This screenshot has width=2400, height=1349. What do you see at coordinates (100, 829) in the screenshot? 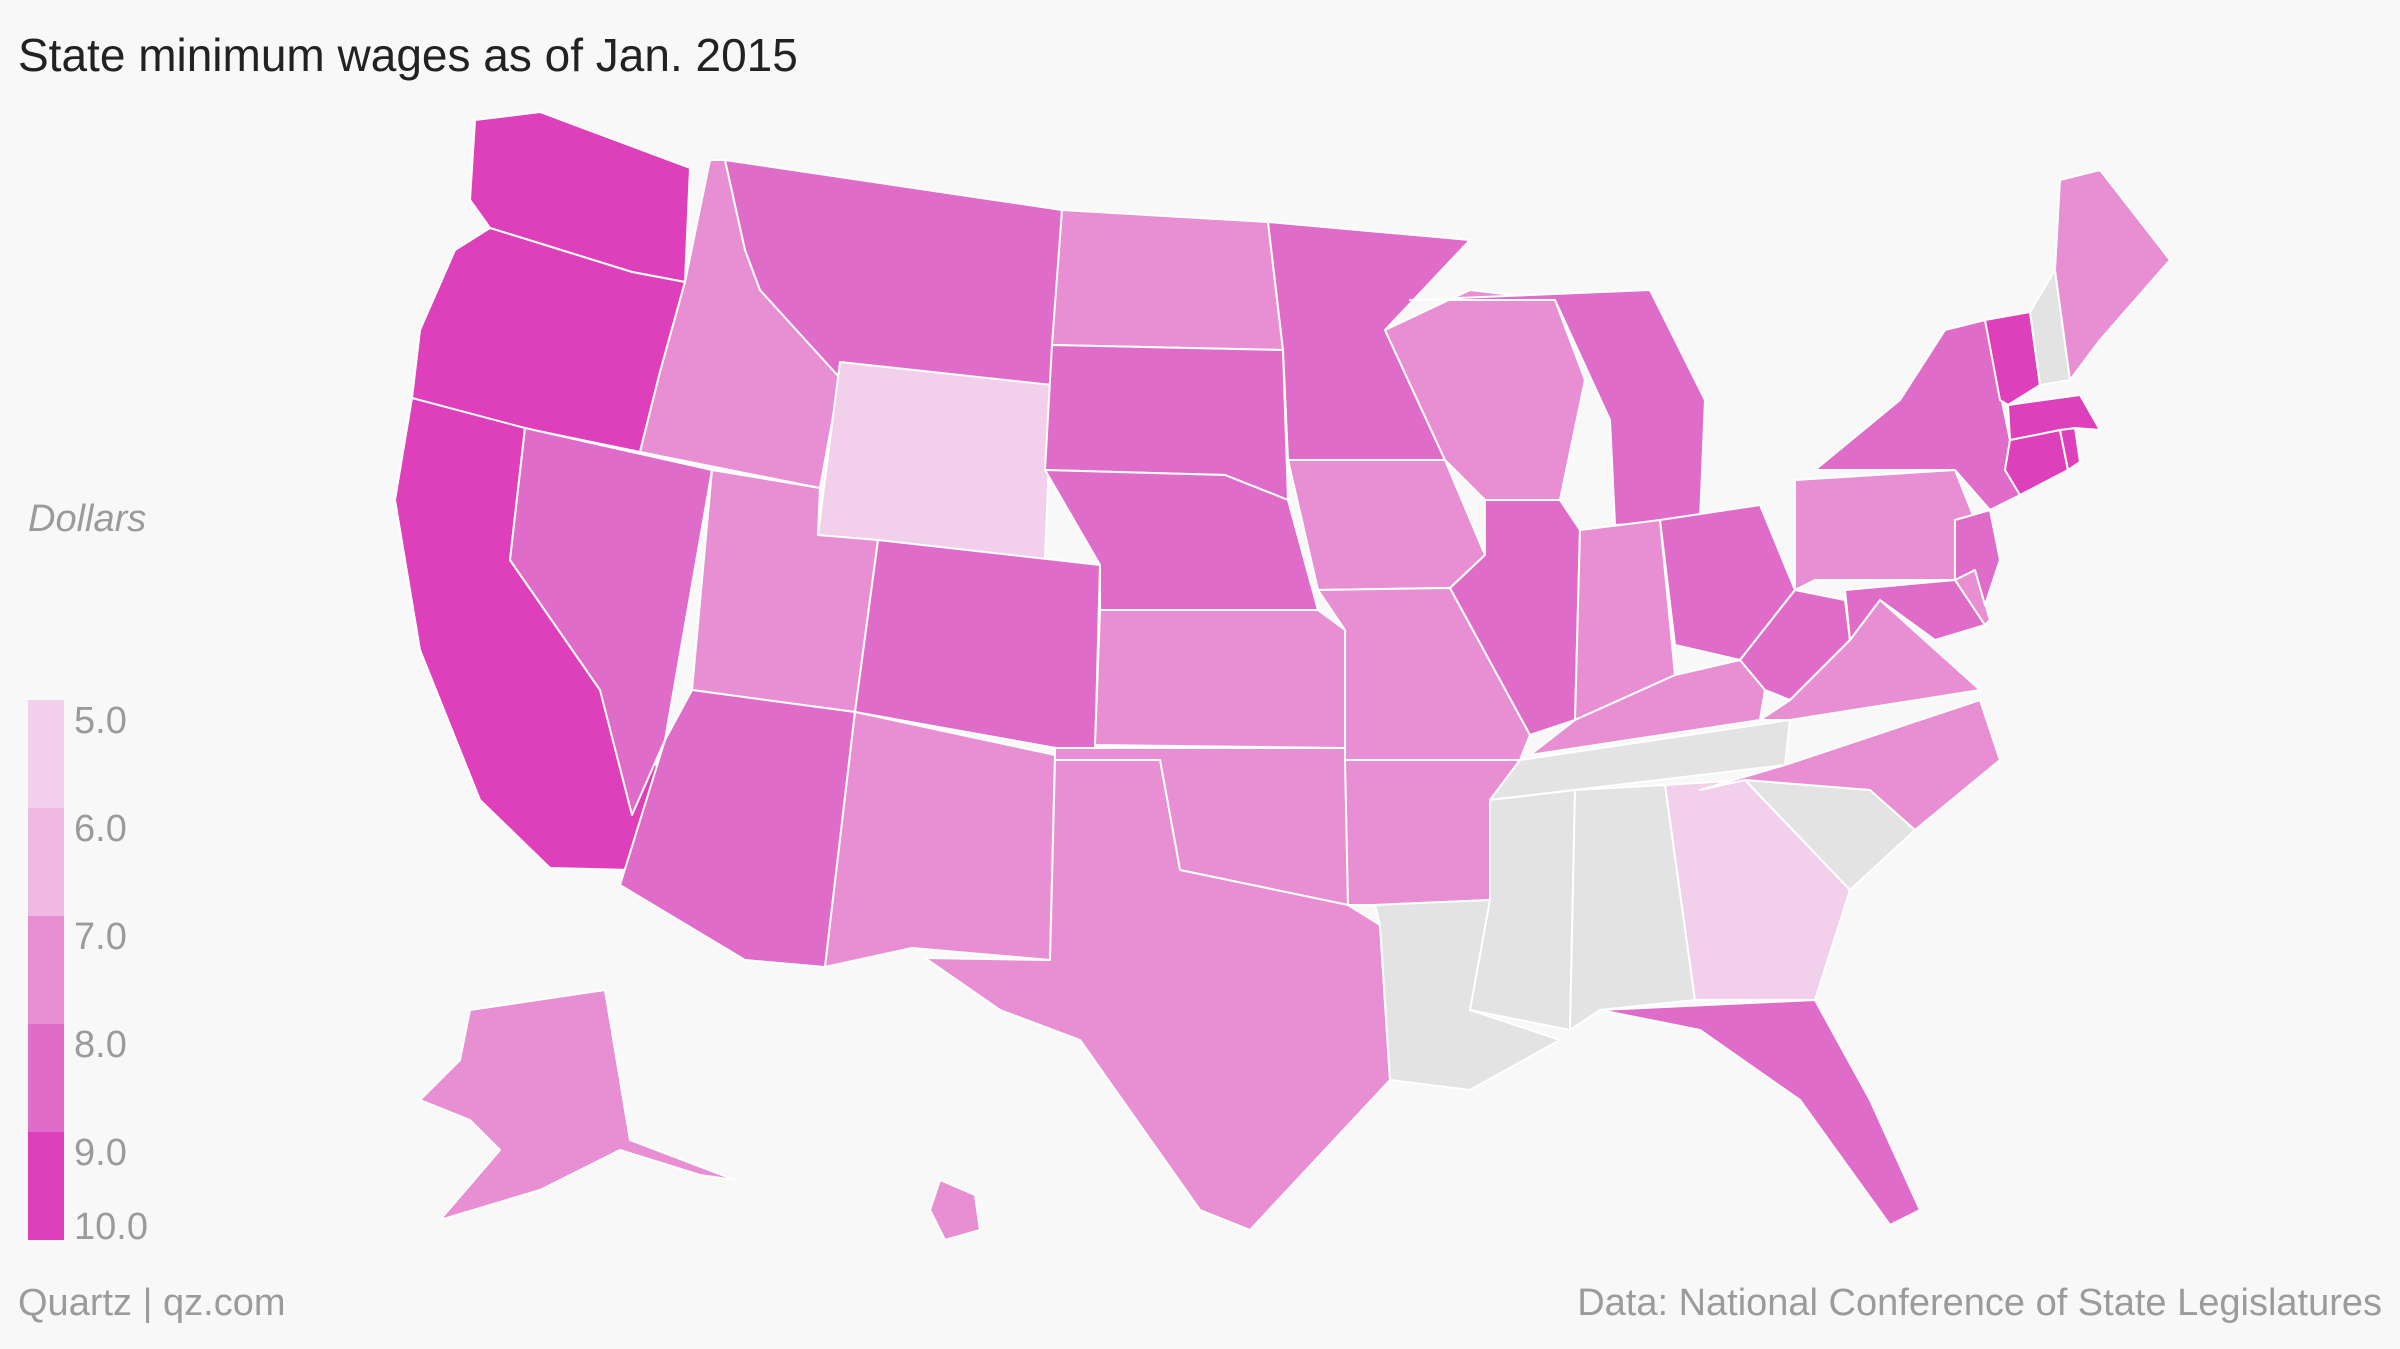
I see `legend-tick: 6.0` at bounding box center [100, 829].